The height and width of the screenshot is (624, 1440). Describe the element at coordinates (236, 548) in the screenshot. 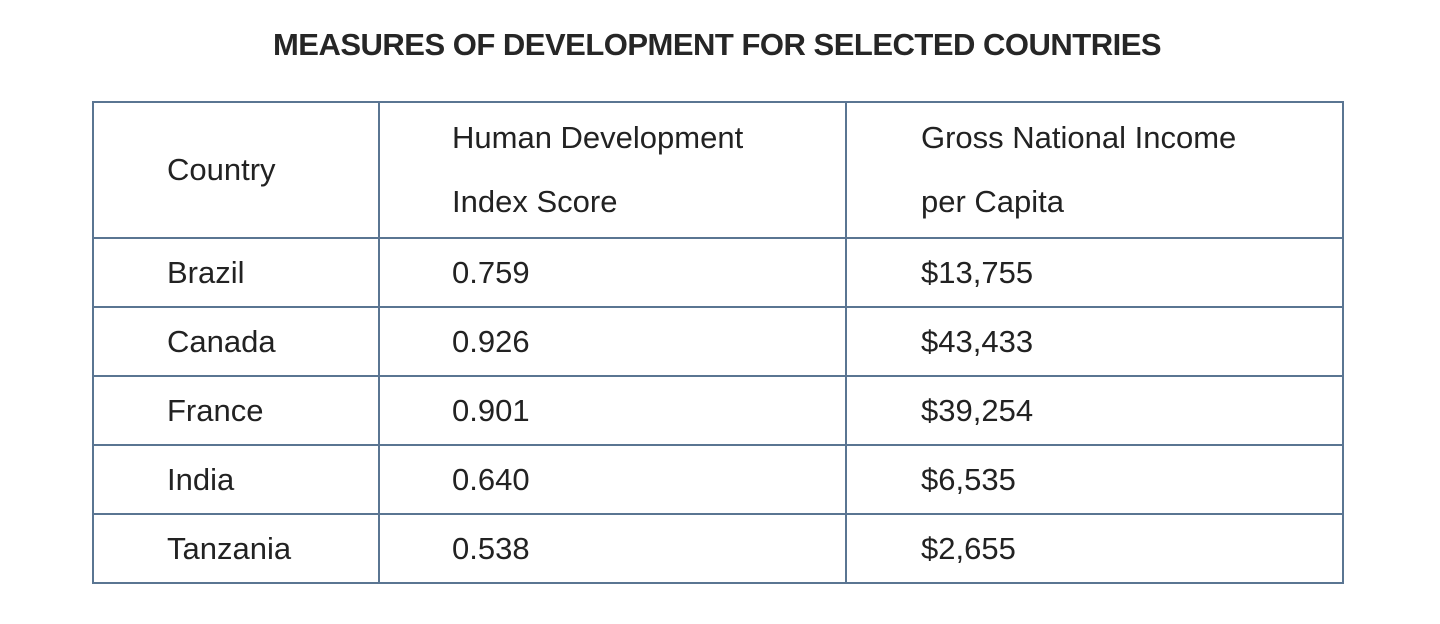

I see `cell-country: Tanzania` at that location.